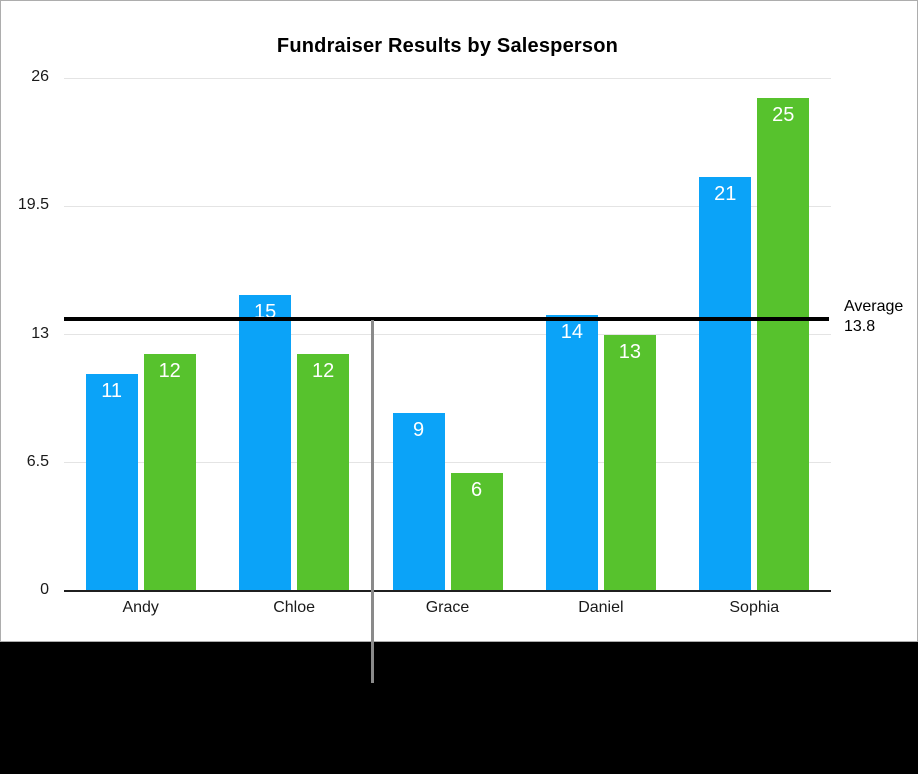  I want to click on bar-value-label: 25, so click(783, 114).